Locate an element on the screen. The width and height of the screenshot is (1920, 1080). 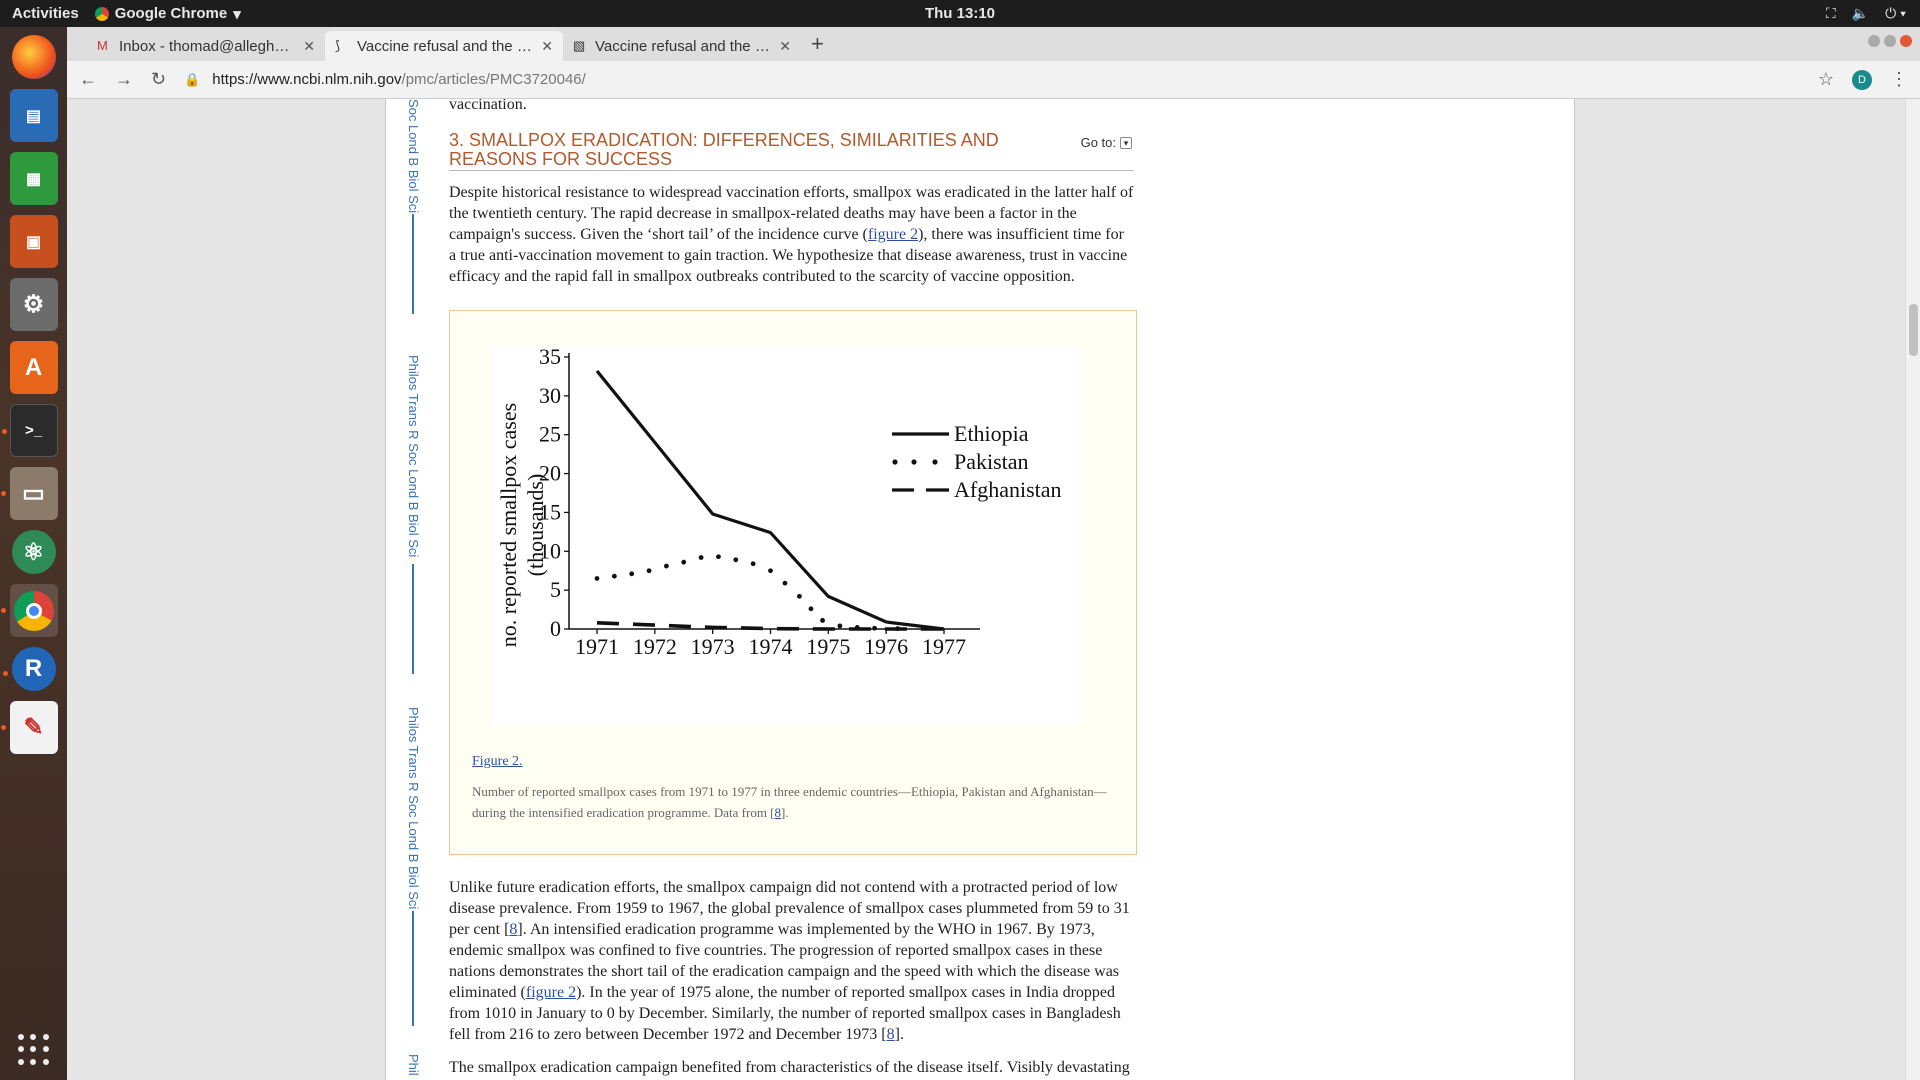
y-label-line1: no. reported smallpox cases is located at coordinates (508, 525).